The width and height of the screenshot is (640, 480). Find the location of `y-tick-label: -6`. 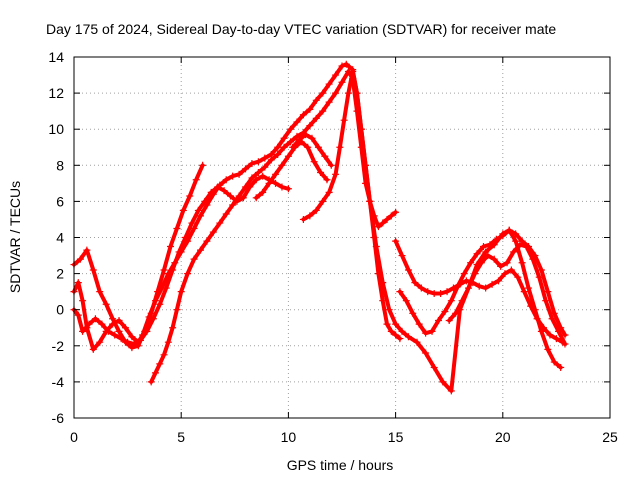

y-tick-label: -6 is located at coordinates (58, 418).